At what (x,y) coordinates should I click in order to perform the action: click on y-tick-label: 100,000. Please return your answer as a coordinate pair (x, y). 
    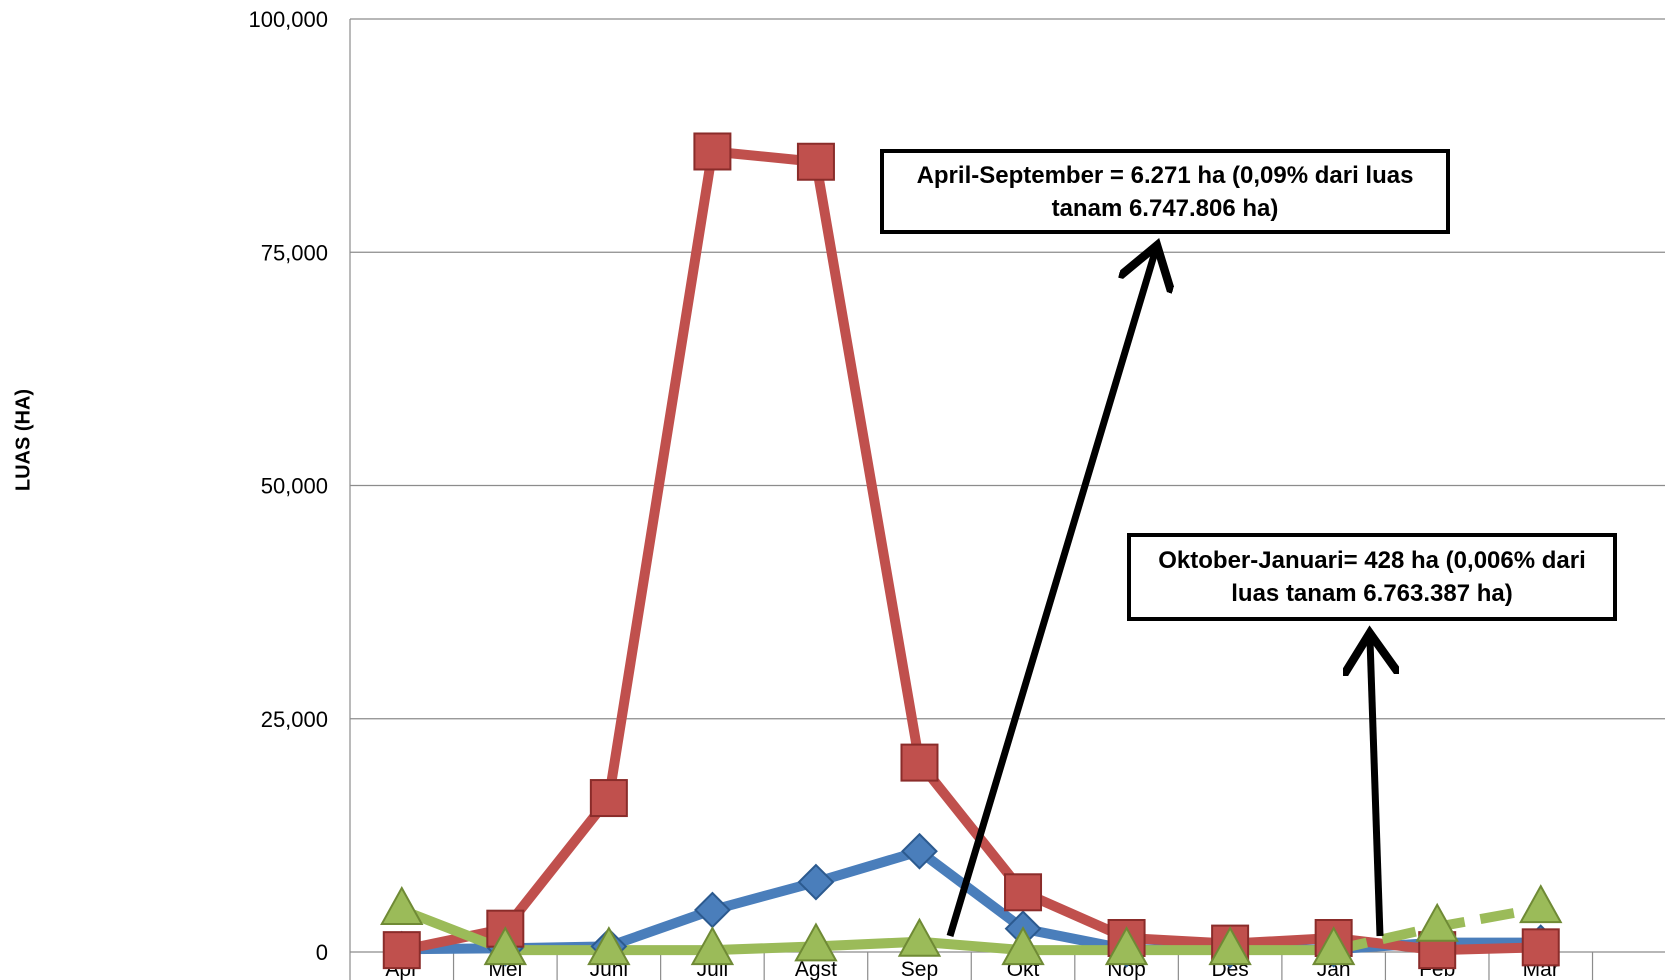
    Looking at the image, I should click on (288, 19).